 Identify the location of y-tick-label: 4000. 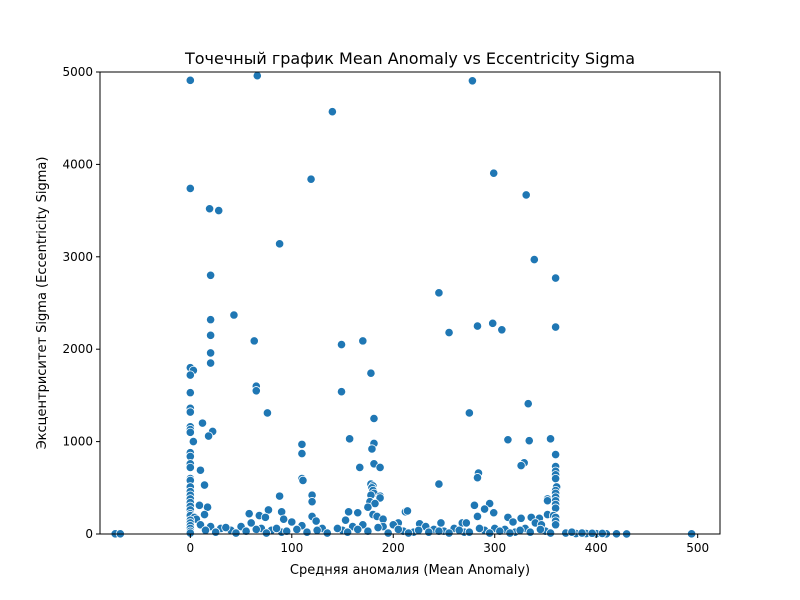
(77, 164).